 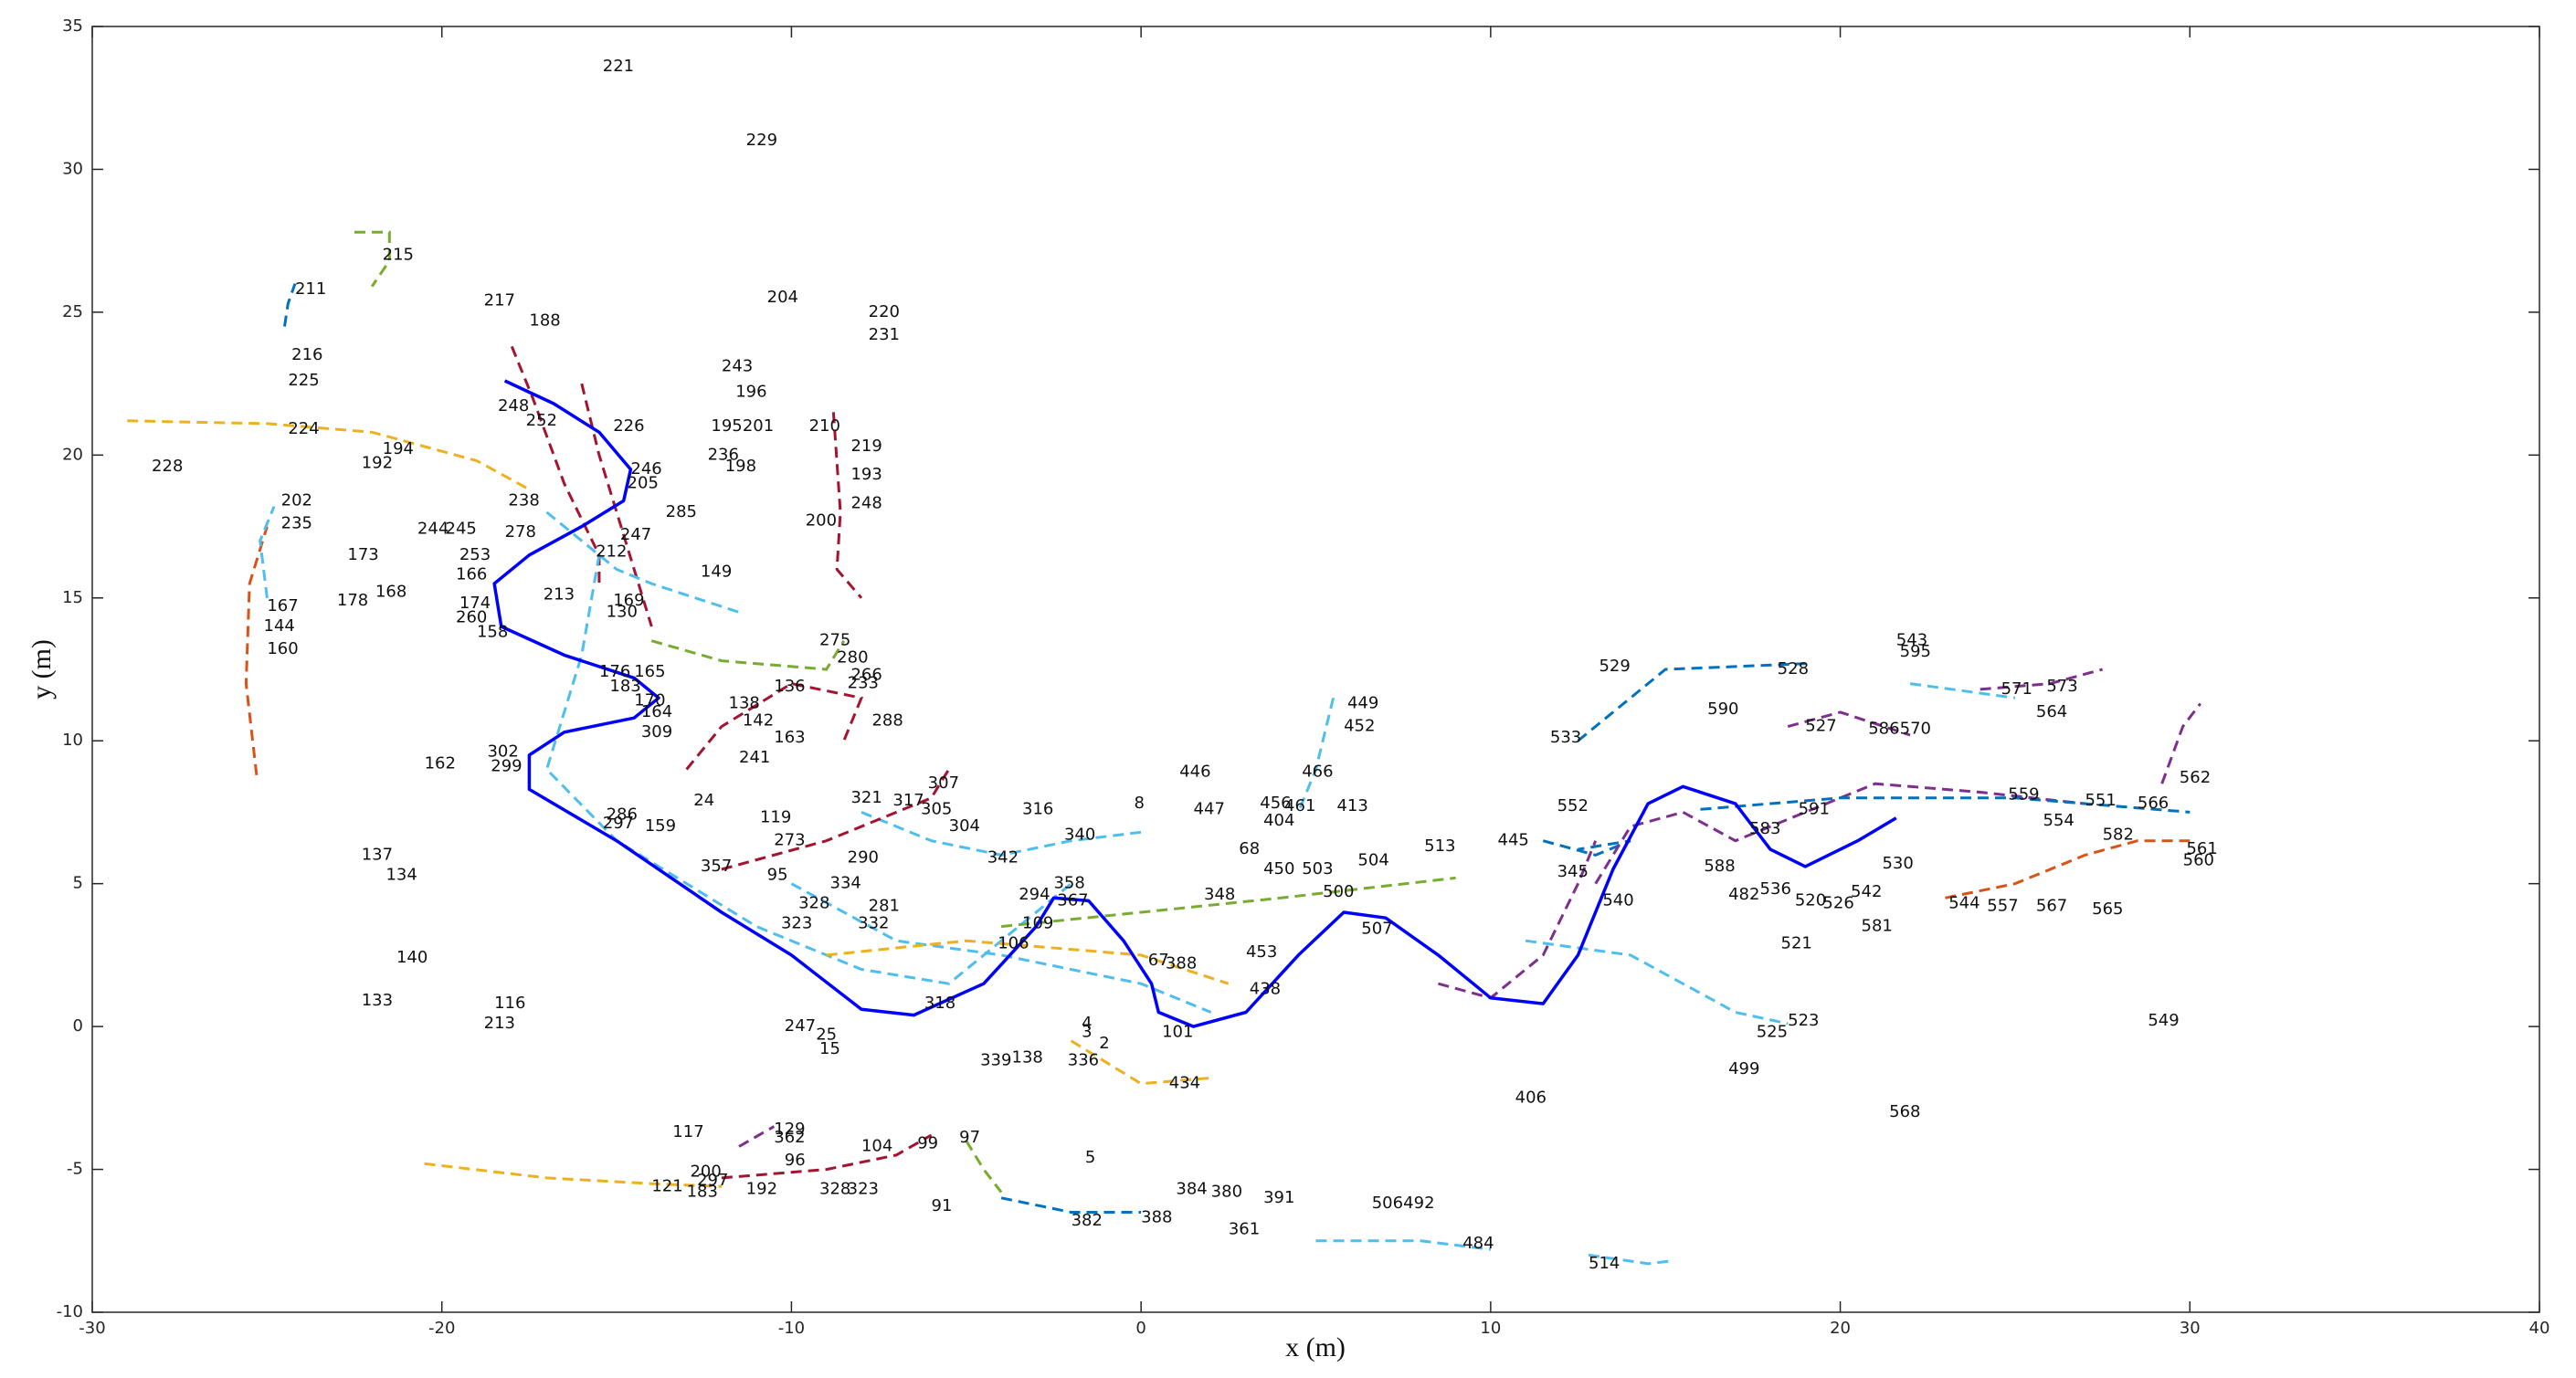 I want to click on track-label: 586, so click(x=1883, y=729).